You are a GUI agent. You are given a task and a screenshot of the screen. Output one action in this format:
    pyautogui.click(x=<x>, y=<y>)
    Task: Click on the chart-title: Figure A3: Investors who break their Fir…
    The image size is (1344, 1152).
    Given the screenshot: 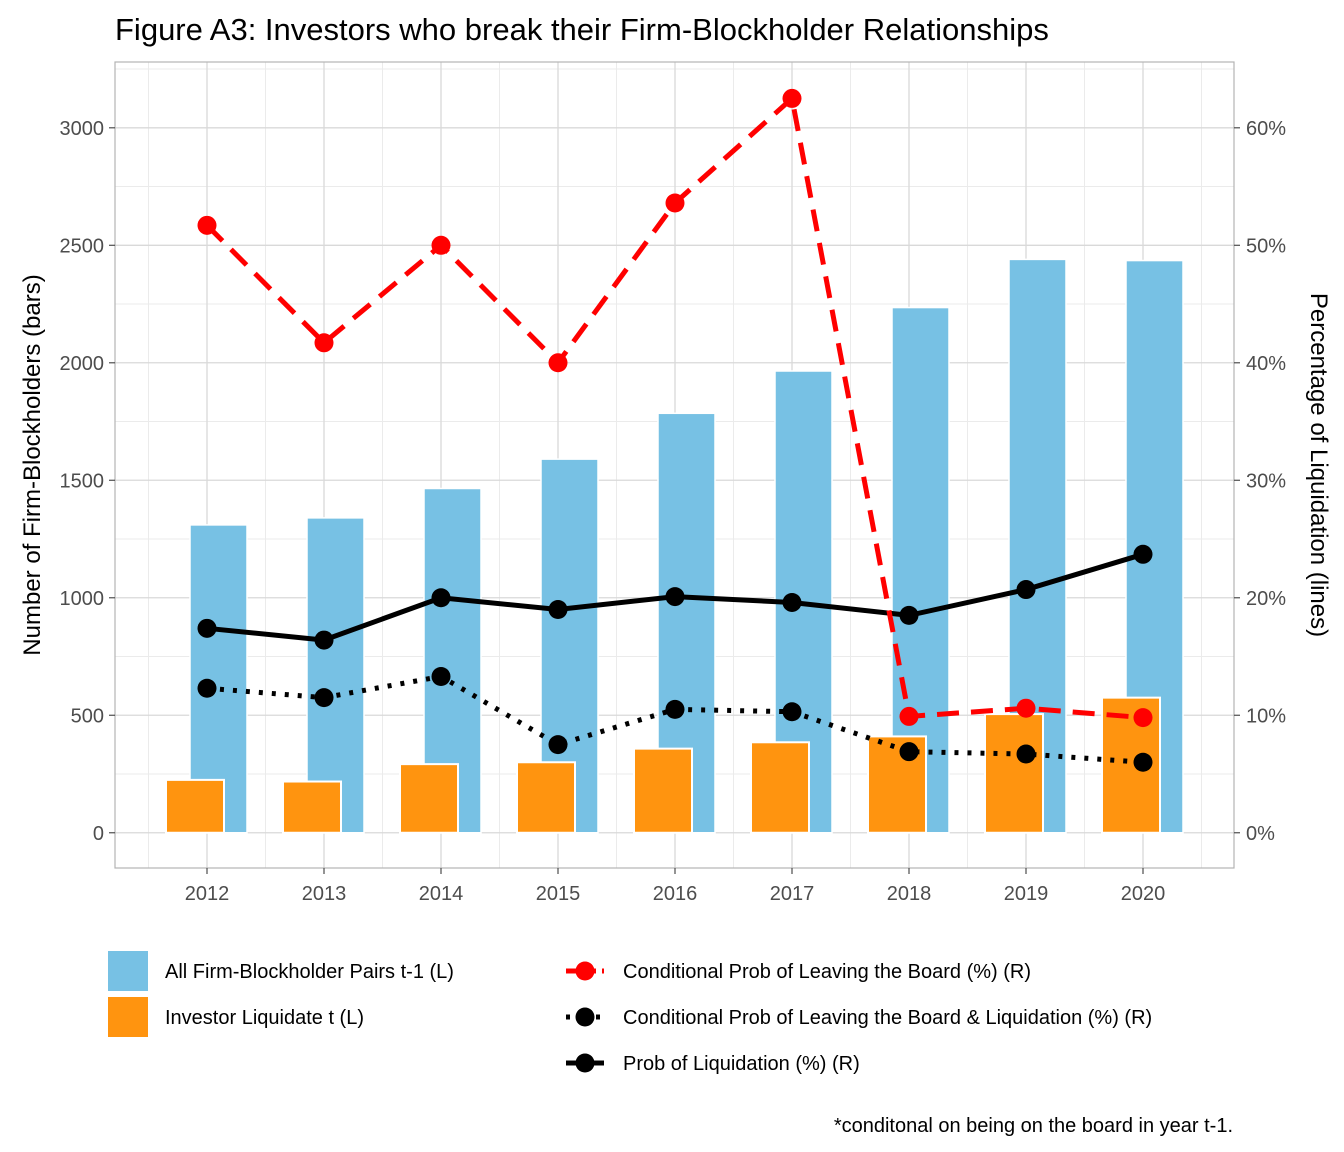 What is the action you would take?
    pyautogui.click(x=582, y=29)
    